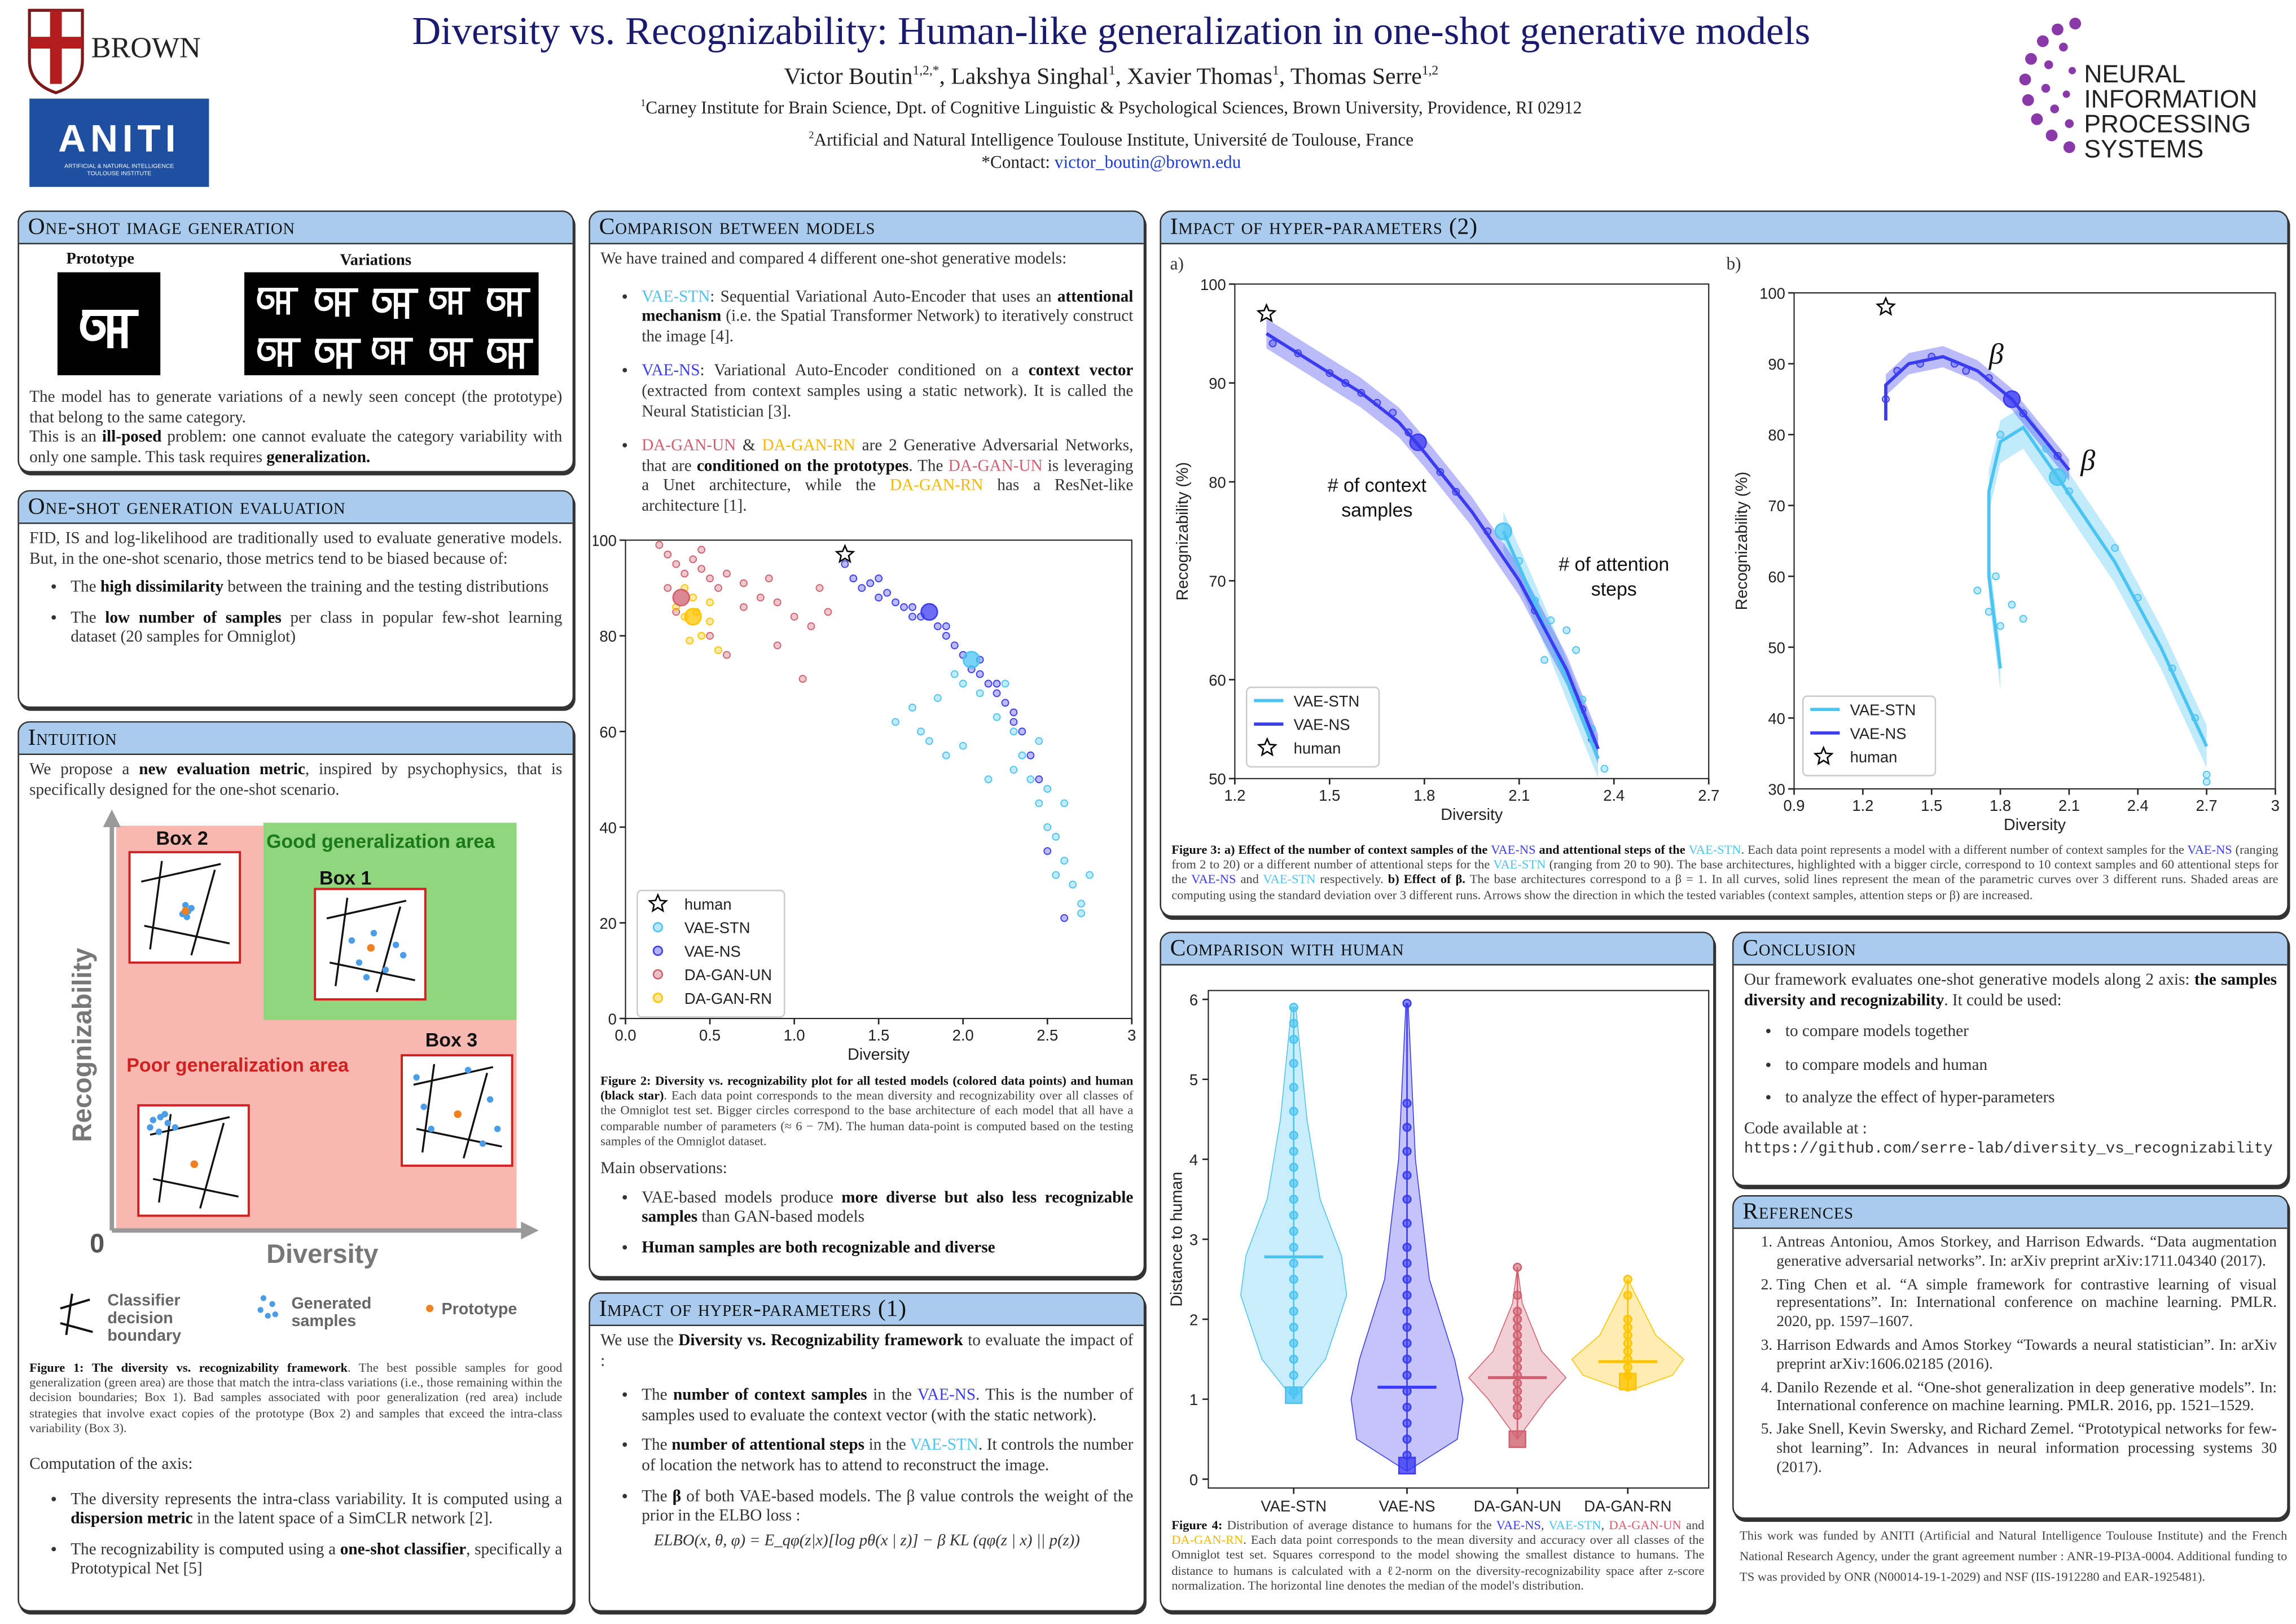 Image resolution: width=2296 pixels, height=1624 pixels. Describe the element at coordinates (186, 908) in the screenshot. I see `decision-boundary-lines` at that location.